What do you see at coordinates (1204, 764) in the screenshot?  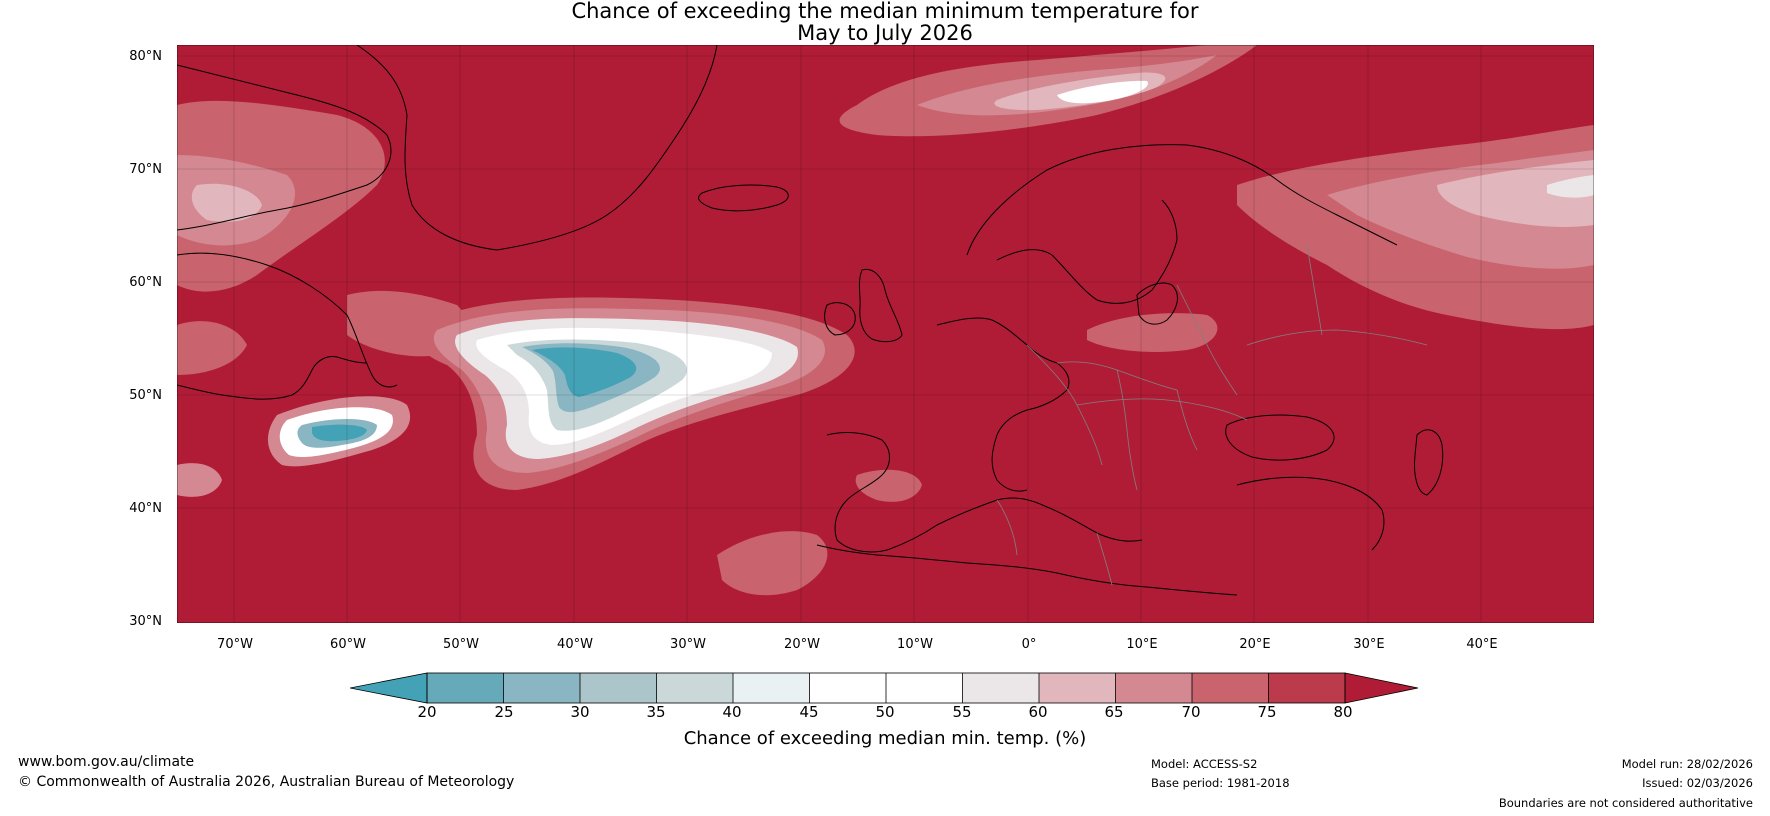 I see `model-text: Model: ACCESS-S2` at bounding box center [1204, 764].